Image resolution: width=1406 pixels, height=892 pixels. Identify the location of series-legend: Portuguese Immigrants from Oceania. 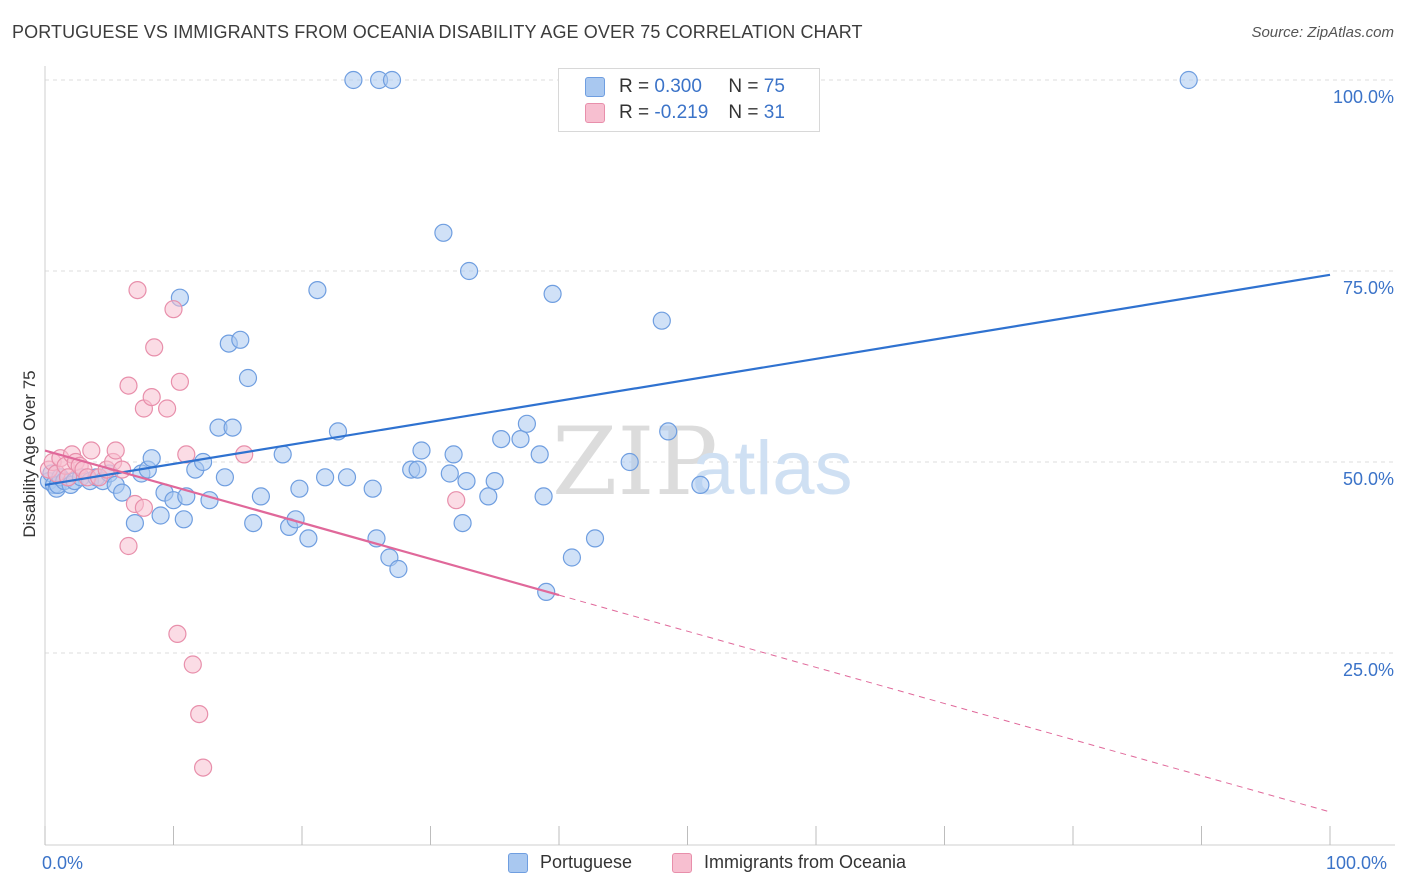
(703, 865).